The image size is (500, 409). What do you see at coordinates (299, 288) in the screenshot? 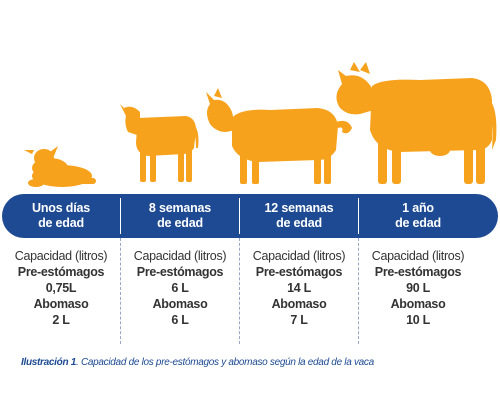
I see `prestomach-value: 14 L` at bounding box center [299, 288].